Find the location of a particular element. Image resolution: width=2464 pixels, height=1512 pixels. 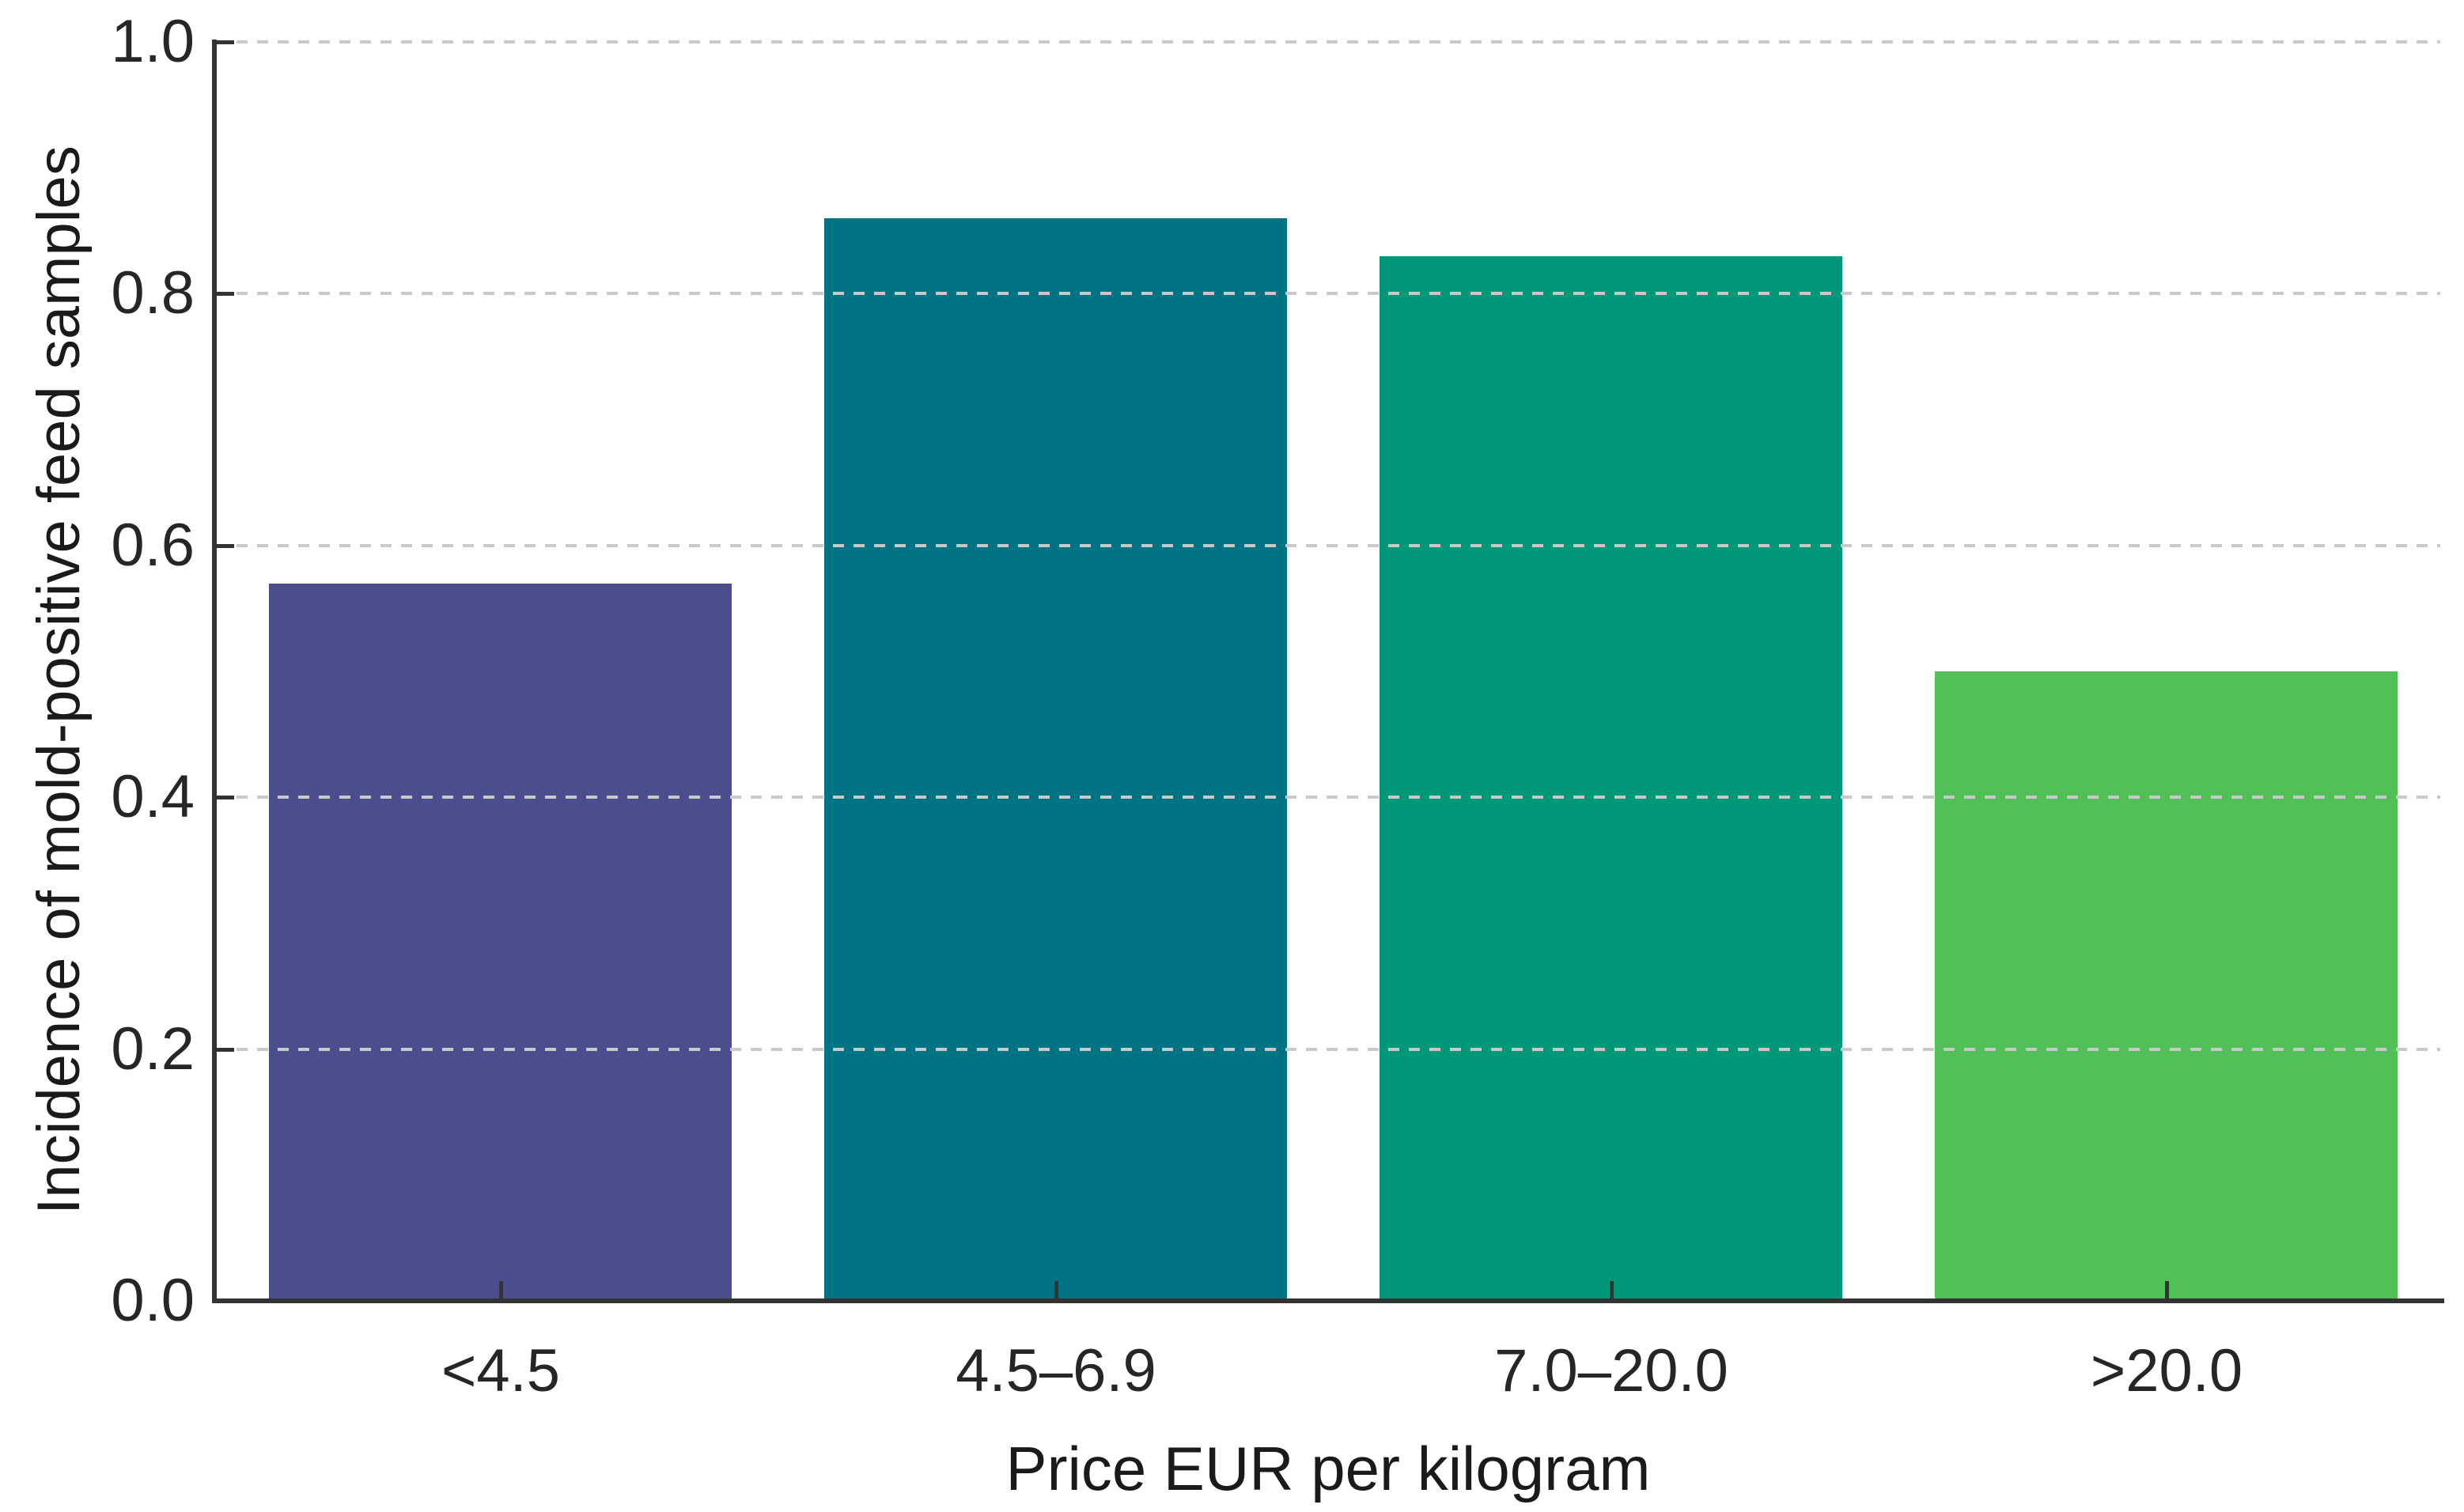

y-tick-label: 0.8 is located at coordinates (153, 293).